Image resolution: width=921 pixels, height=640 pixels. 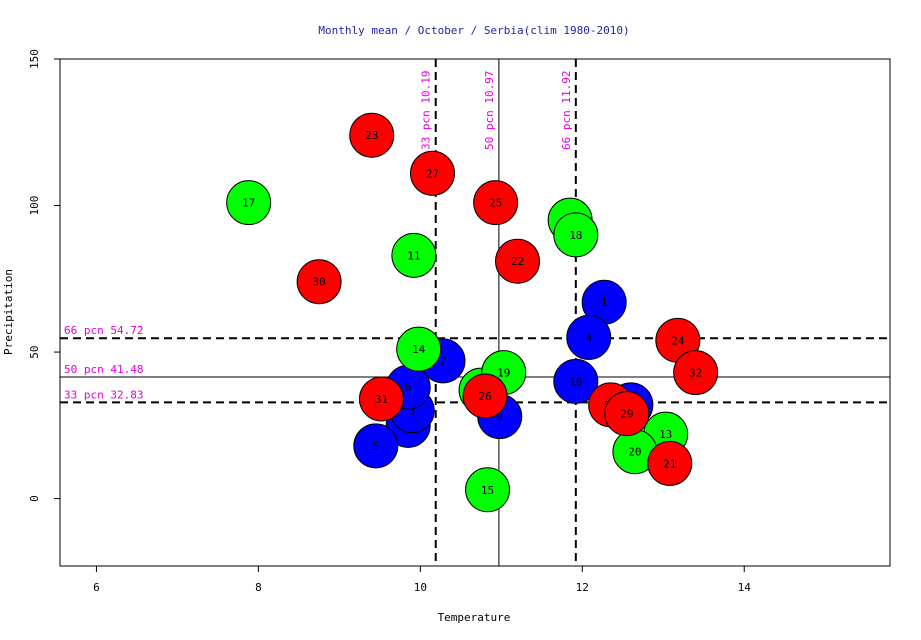 I want to click on point-label: 17, so click(x=248, y=203).